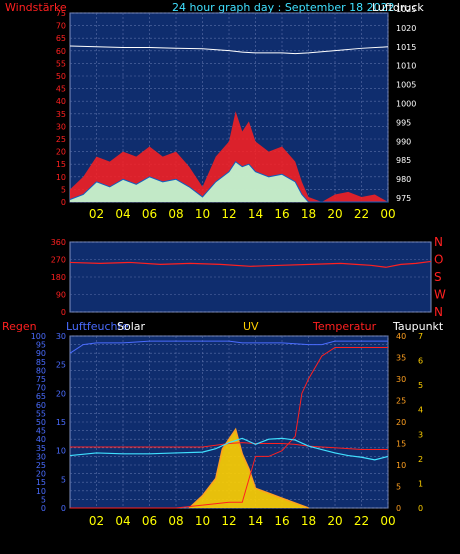 The image size is (460, 554). Describe the element at coordinates (61, 451) in the screenshot. I see `y2-tick-label: 10` at that location.